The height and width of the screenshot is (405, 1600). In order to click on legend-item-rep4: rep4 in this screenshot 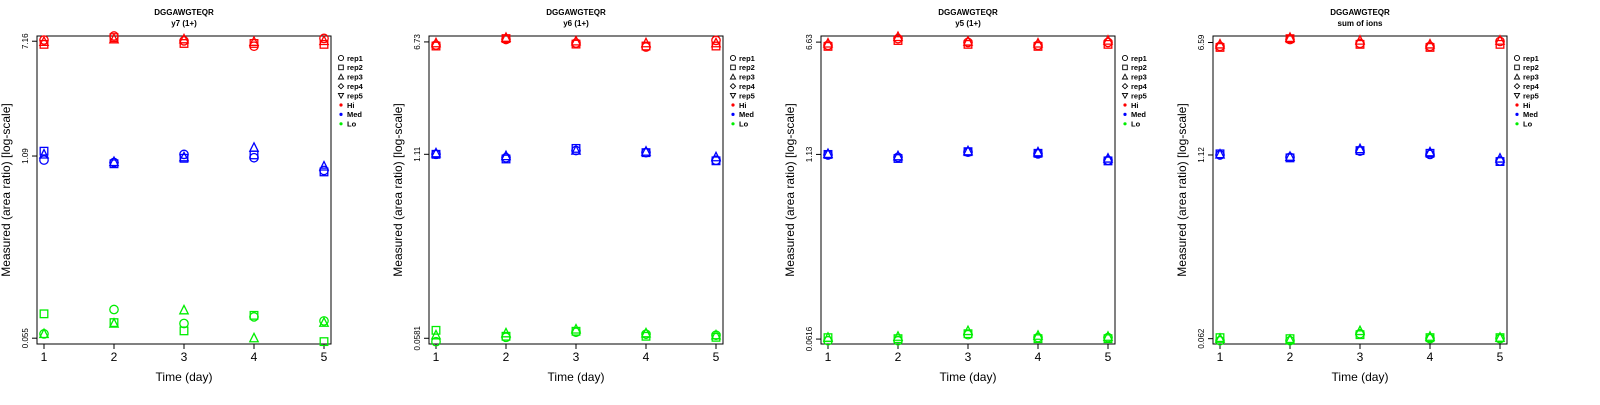, I will do `click(350, 86)`.